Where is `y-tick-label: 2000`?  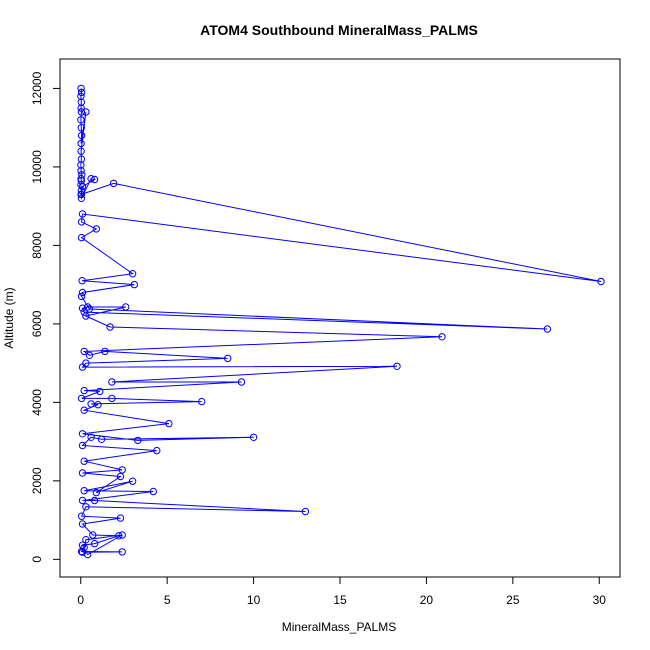
y-tick-label: 2000 is located at coordinates (37, 480).